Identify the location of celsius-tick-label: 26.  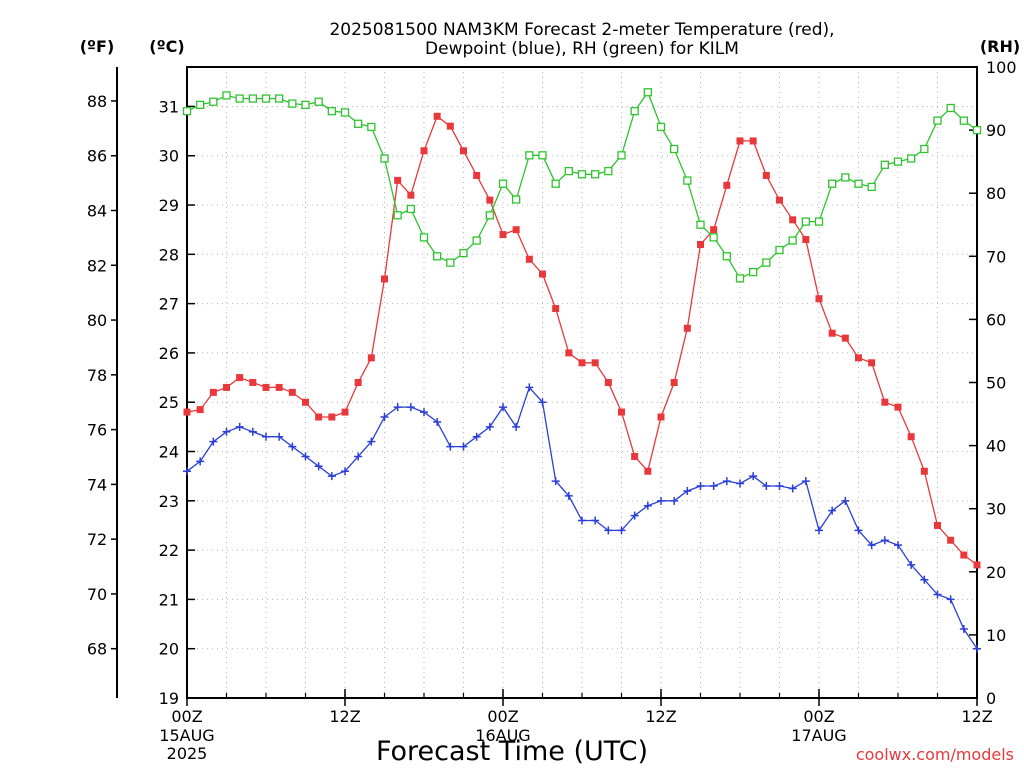
(169, 353).